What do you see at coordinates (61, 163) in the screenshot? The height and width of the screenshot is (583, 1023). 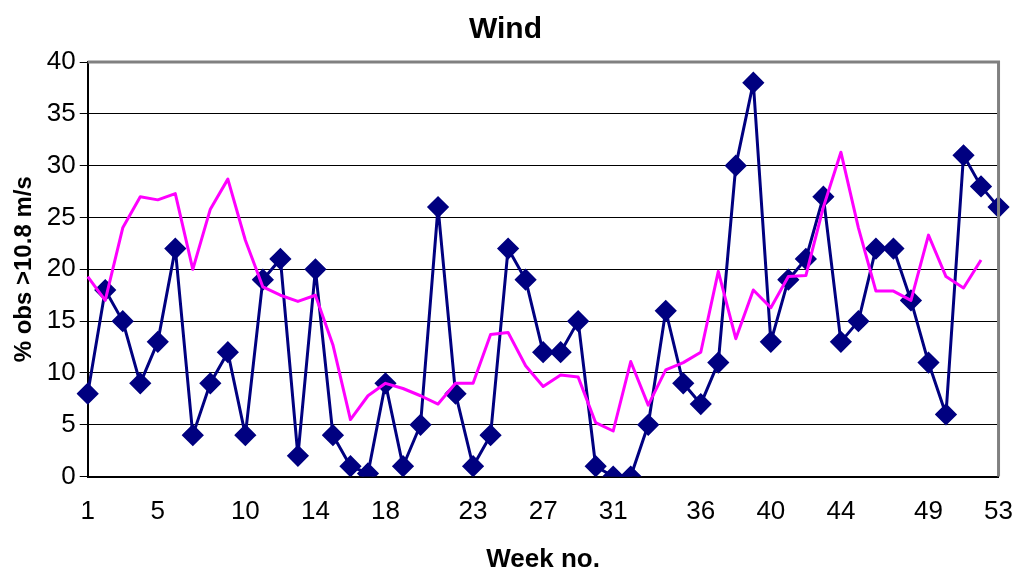 I see `y-tick-label: 30` at bounding box center [61, 163].